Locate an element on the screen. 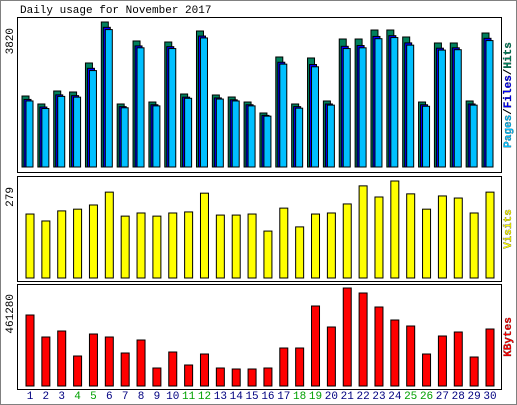 The image size is (517, 405). x-tick-label: 26 is located at coordinates (426, 397).